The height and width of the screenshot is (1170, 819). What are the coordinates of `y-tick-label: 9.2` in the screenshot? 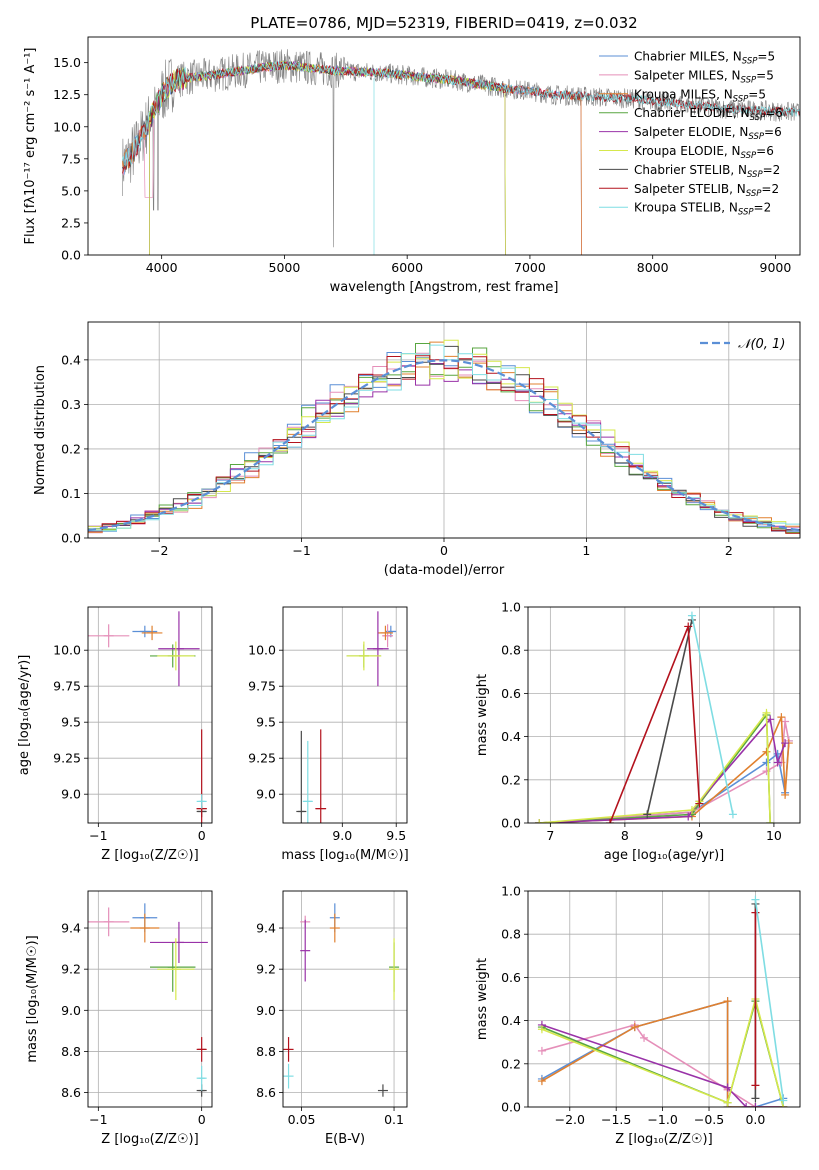 It's located at (266, 969).